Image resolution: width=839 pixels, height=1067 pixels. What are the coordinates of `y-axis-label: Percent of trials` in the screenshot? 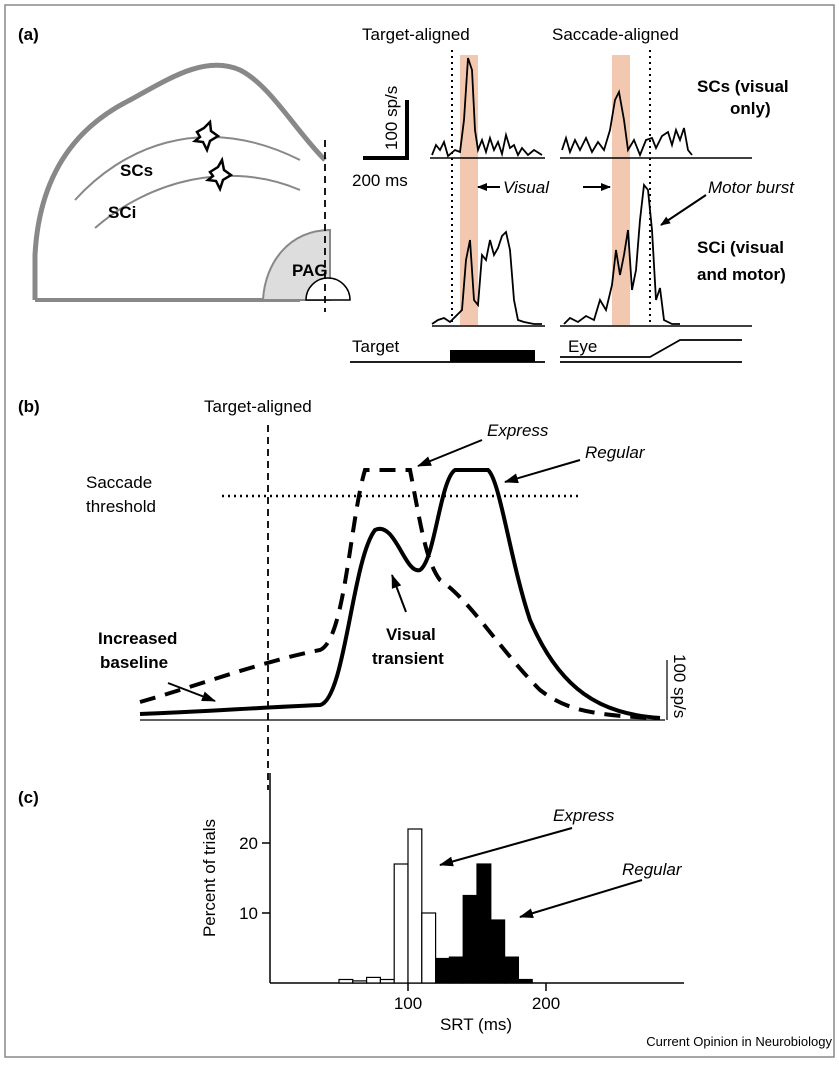 It's located at (209, 878).